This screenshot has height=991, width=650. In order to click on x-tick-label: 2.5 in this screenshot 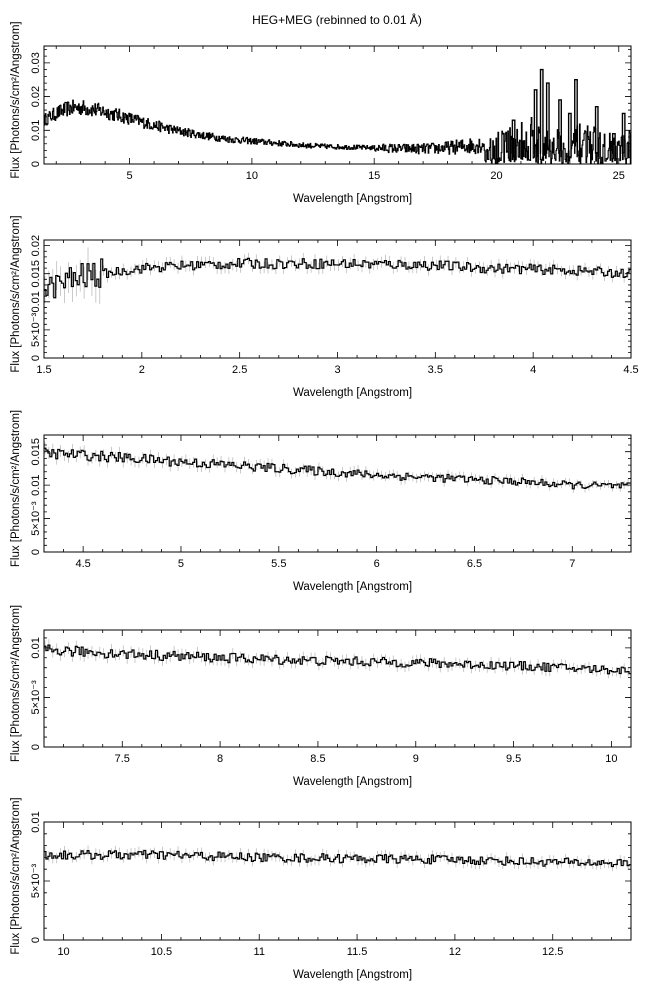, I will do `click(239, 370)`.